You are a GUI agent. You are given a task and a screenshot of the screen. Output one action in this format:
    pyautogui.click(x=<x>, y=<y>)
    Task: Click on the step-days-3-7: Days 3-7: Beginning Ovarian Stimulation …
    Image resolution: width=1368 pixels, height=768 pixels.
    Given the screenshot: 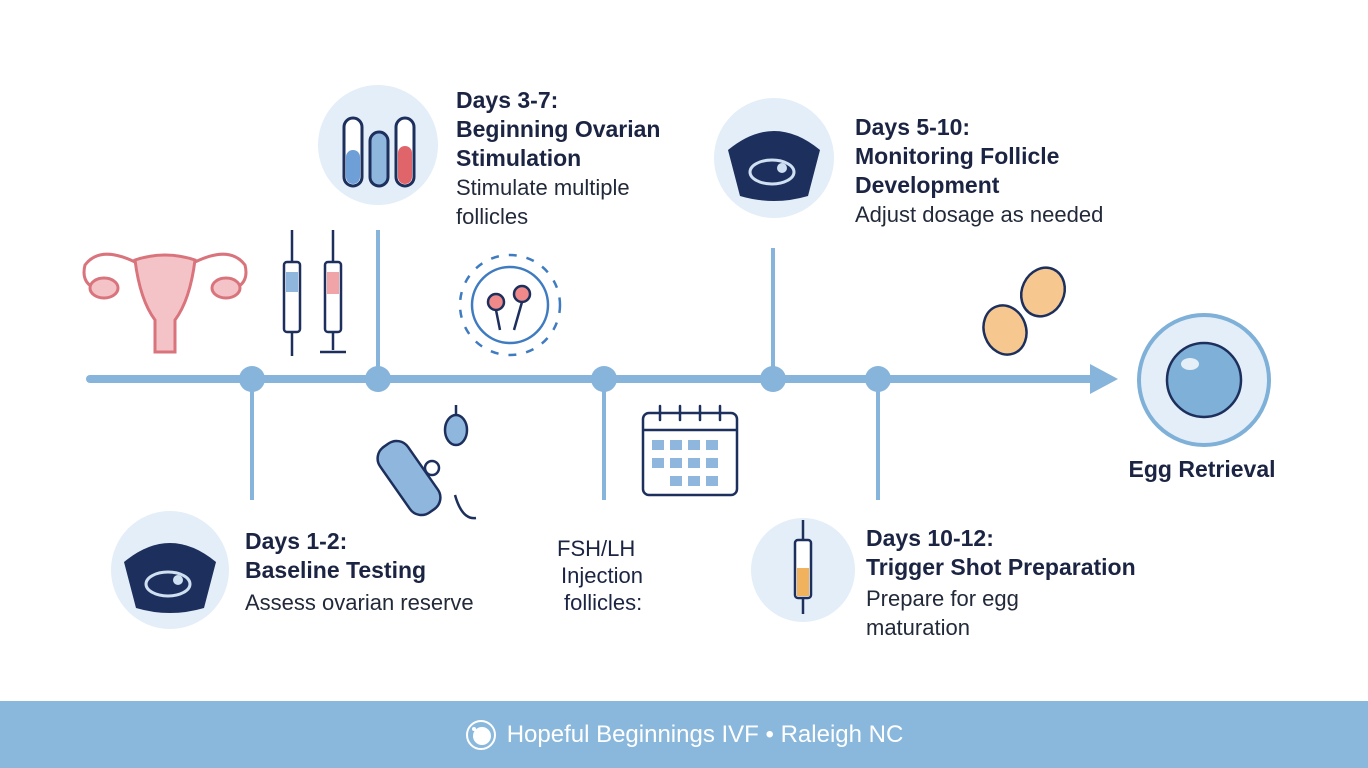 What is the action you would take?
    pyautogui.click(x=558, y=158)
    